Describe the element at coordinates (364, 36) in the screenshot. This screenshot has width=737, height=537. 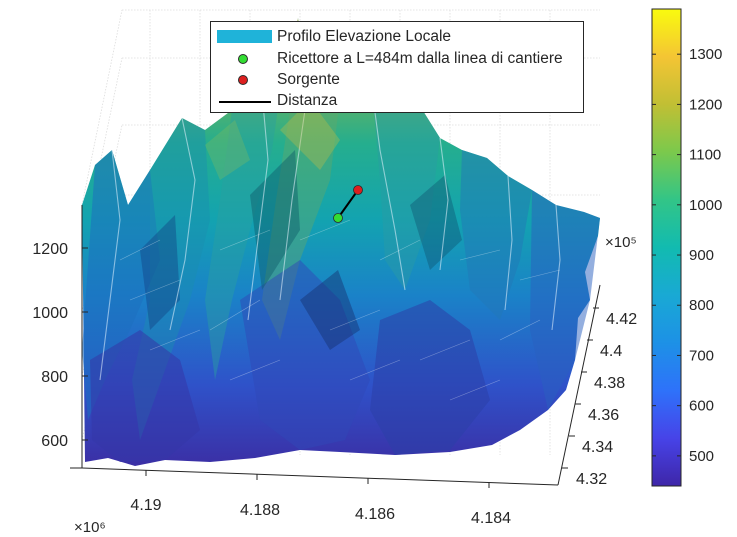
I see `legend-label-elevation: Profilo Elevazione Locale` at that location.